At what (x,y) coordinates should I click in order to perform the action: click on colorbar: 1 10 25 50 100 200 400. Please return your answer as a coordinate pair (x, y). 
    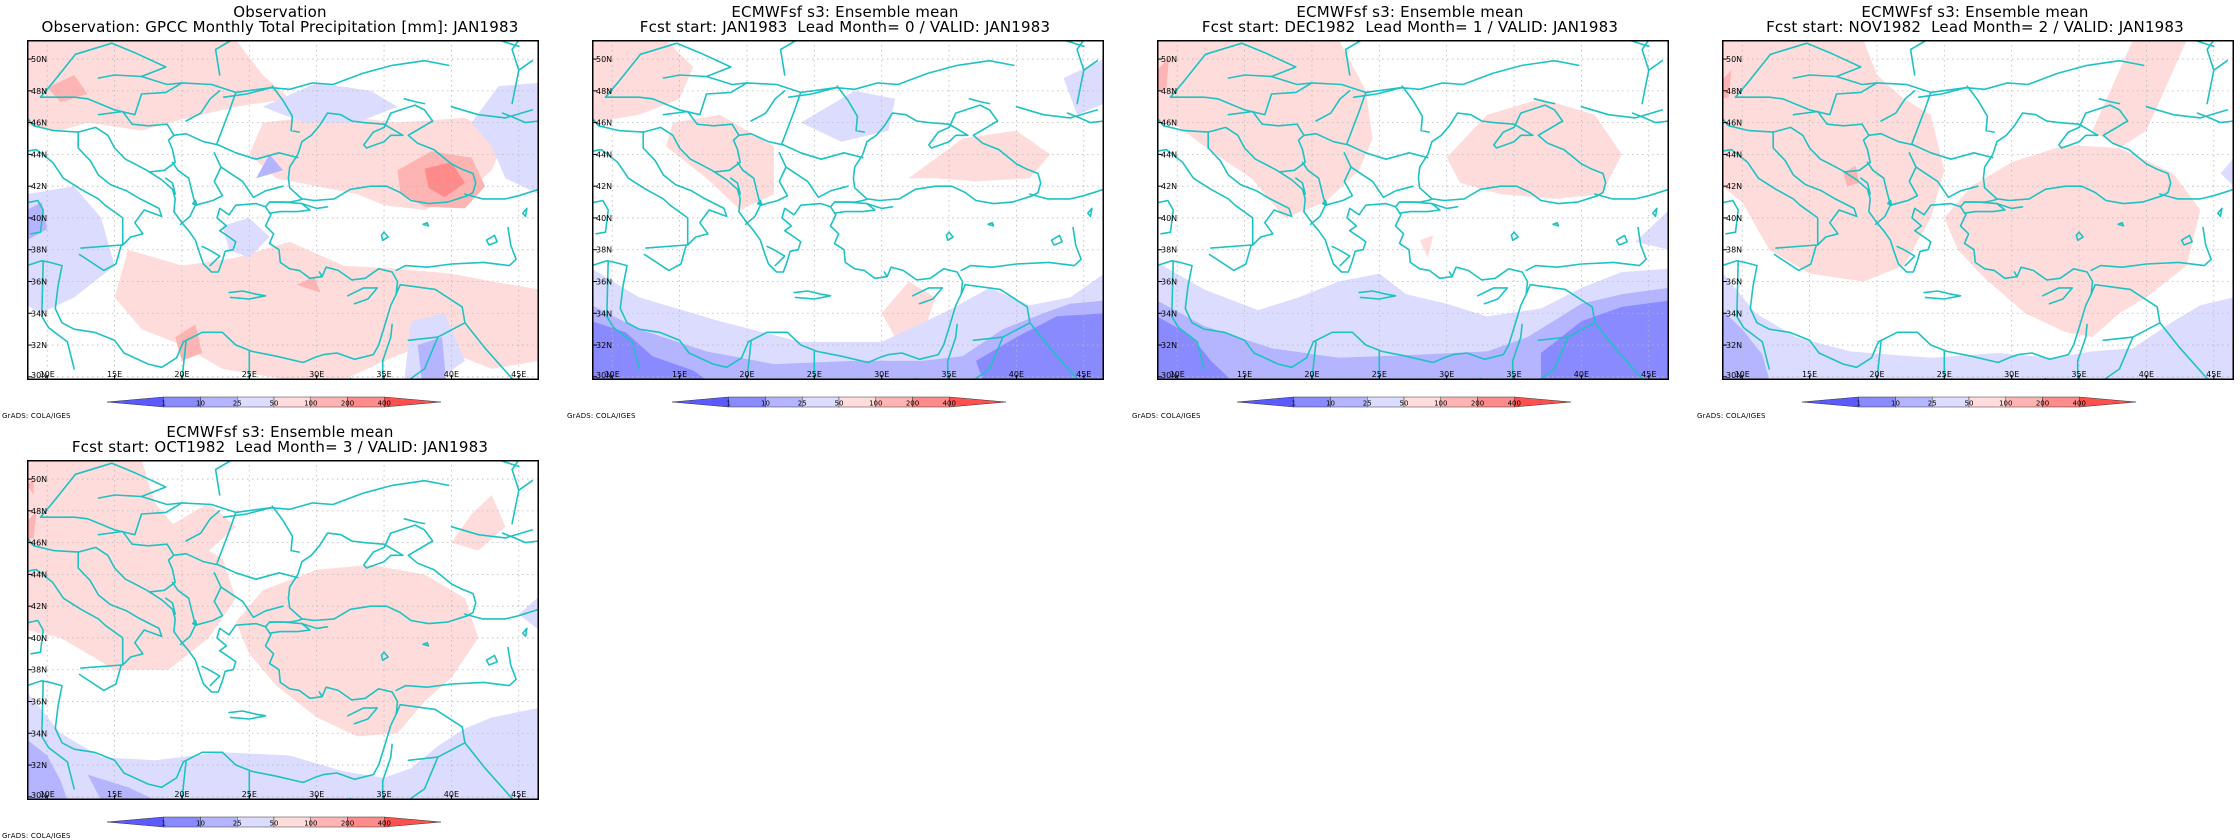
    Looking at the image, I should click on (1969, 402).